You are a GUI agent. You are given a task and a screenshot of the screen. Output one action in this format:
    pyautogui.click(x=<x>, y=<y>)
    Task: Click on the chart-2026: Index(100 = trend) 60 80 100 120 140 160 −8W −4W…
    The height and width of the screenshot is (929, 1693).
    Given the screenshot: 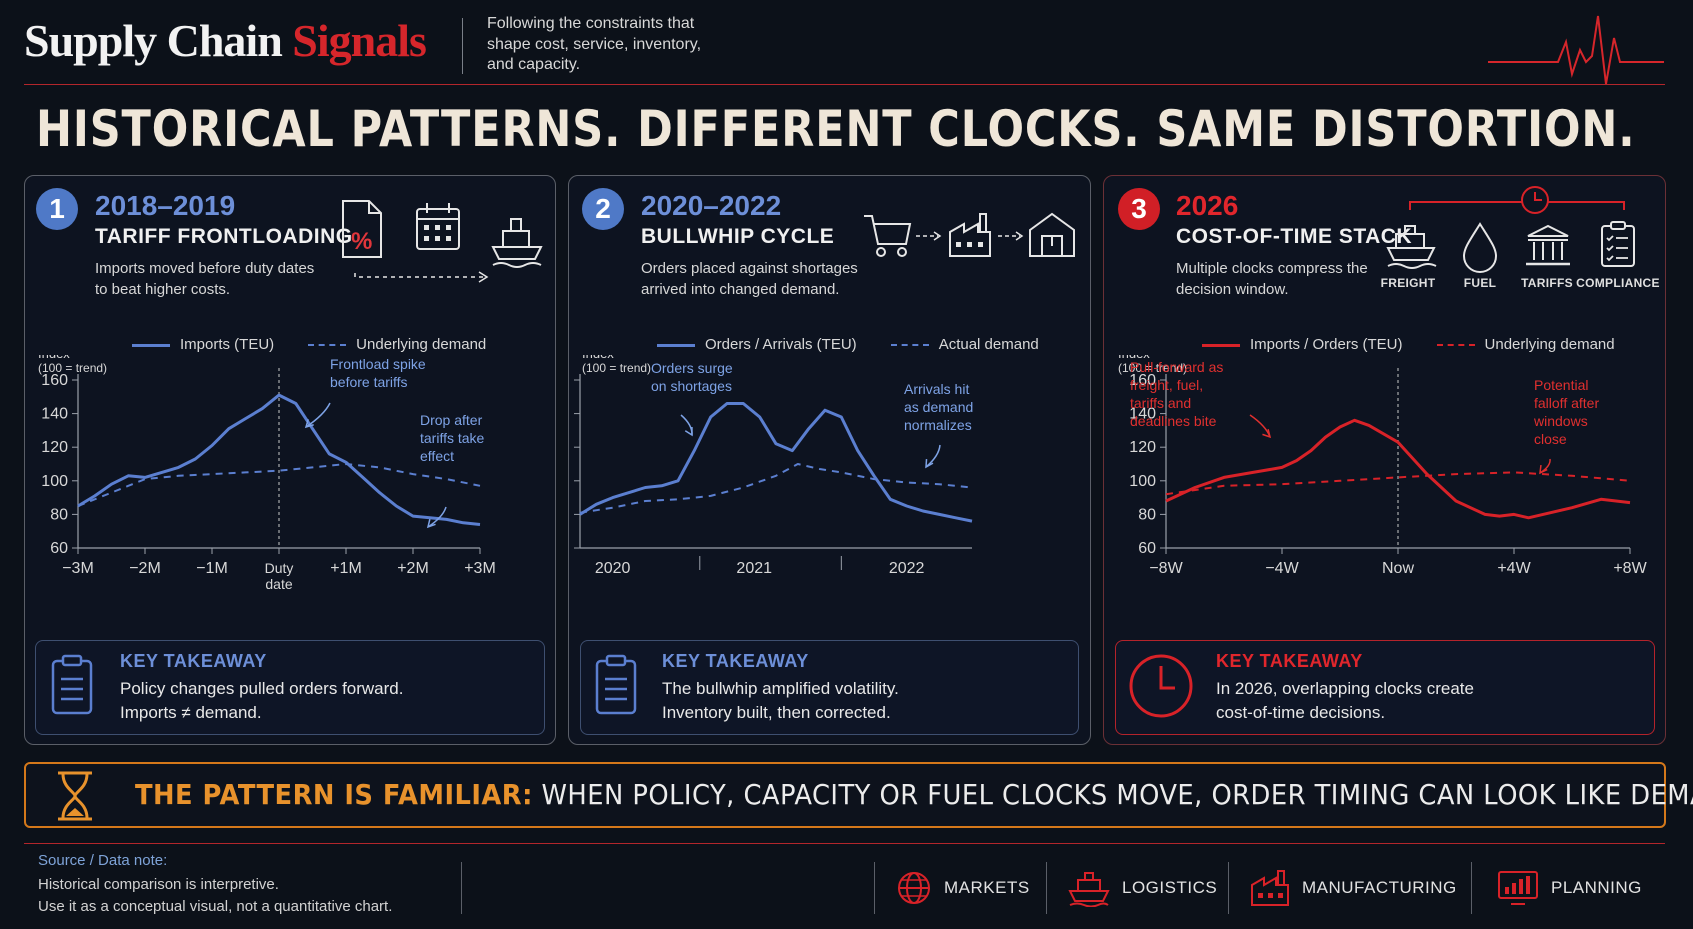 What is the action you would take?
    pyautogui.click(x=1383, y=466)
    